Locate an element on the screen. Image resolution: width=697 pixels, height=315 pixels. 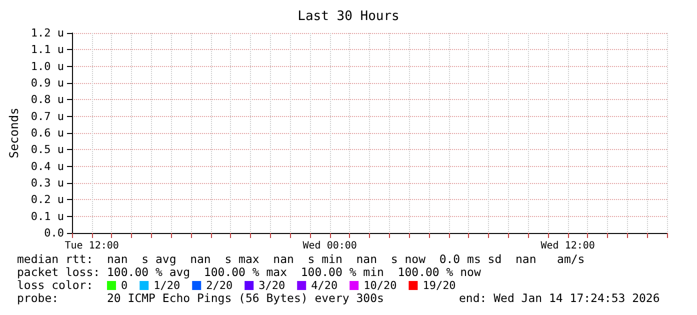
y-axis-title: Seconds is located at coordinates (14, 133).